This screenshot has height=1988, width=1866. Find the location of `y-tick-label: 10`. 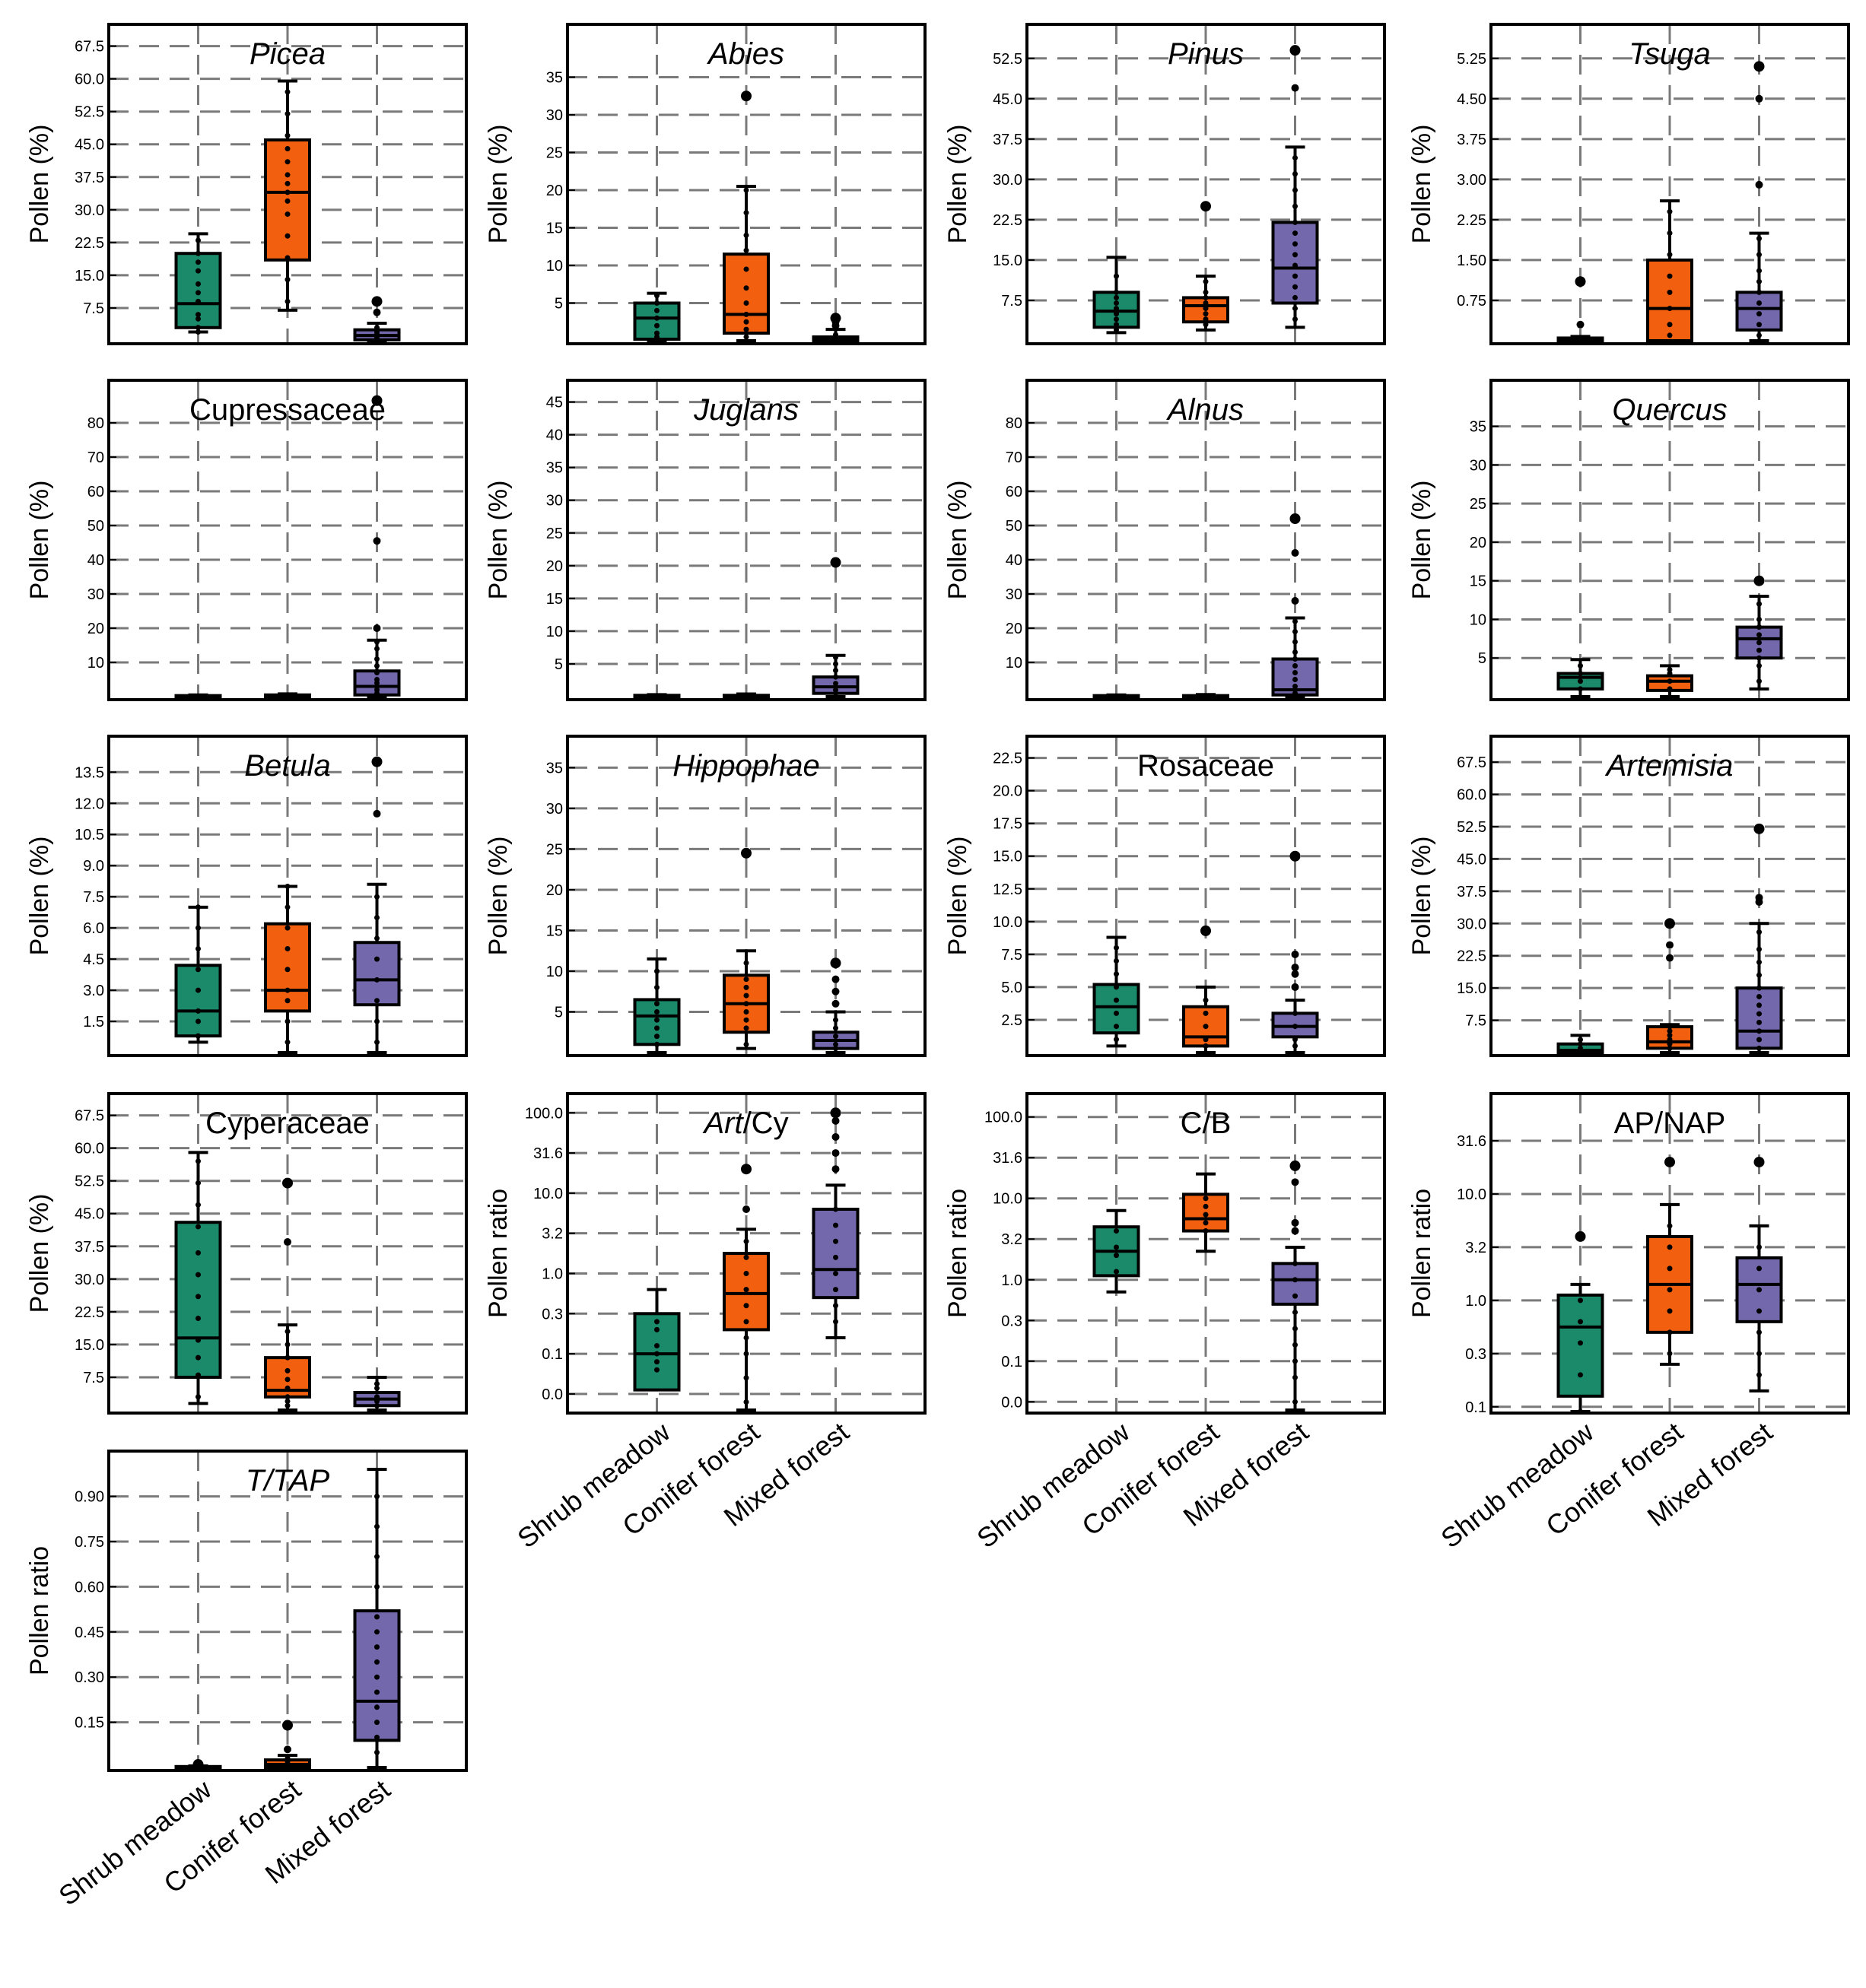

y-tick-label: 10 is located at coordinates (554, 972).